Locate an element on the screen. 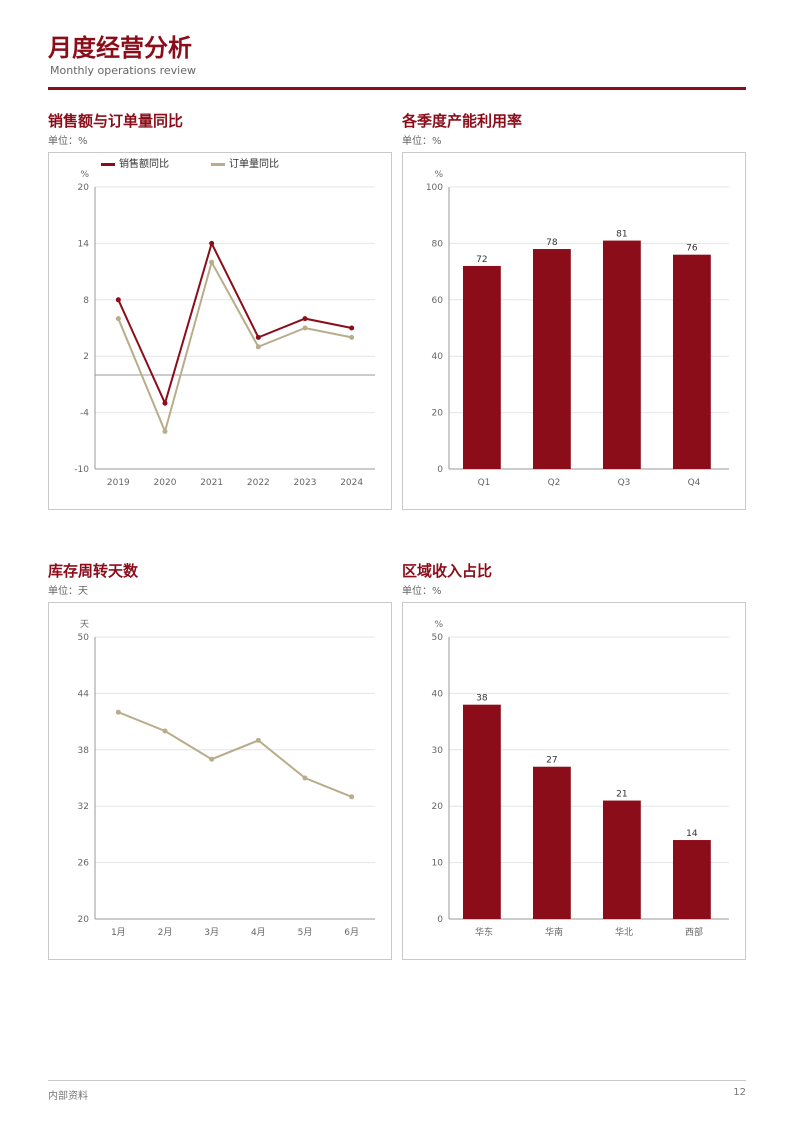  footer-right: 12 is located at coordinates (739, 1092).